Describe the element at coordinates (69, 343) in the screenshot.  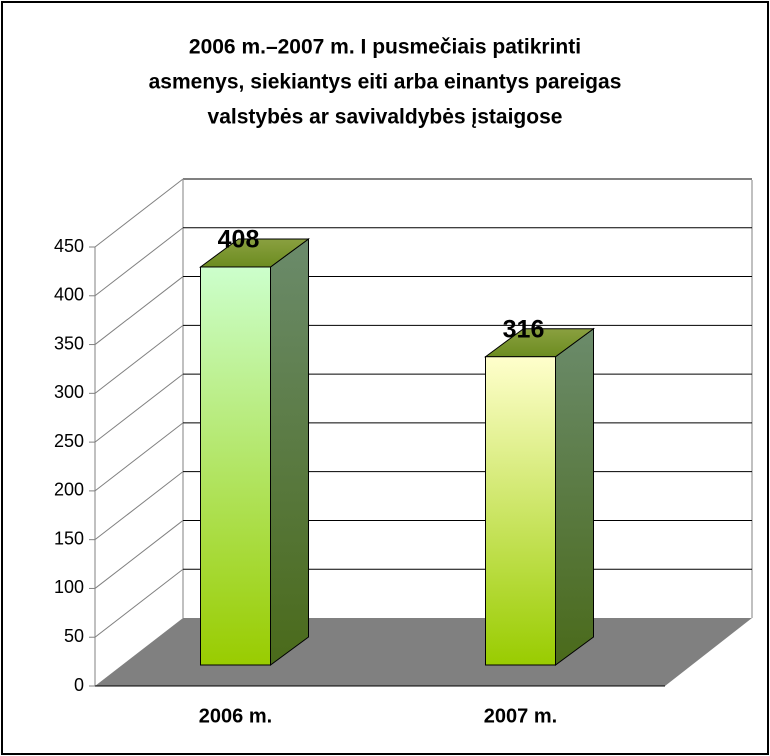
I see `y-tick-label: 350` at that location.